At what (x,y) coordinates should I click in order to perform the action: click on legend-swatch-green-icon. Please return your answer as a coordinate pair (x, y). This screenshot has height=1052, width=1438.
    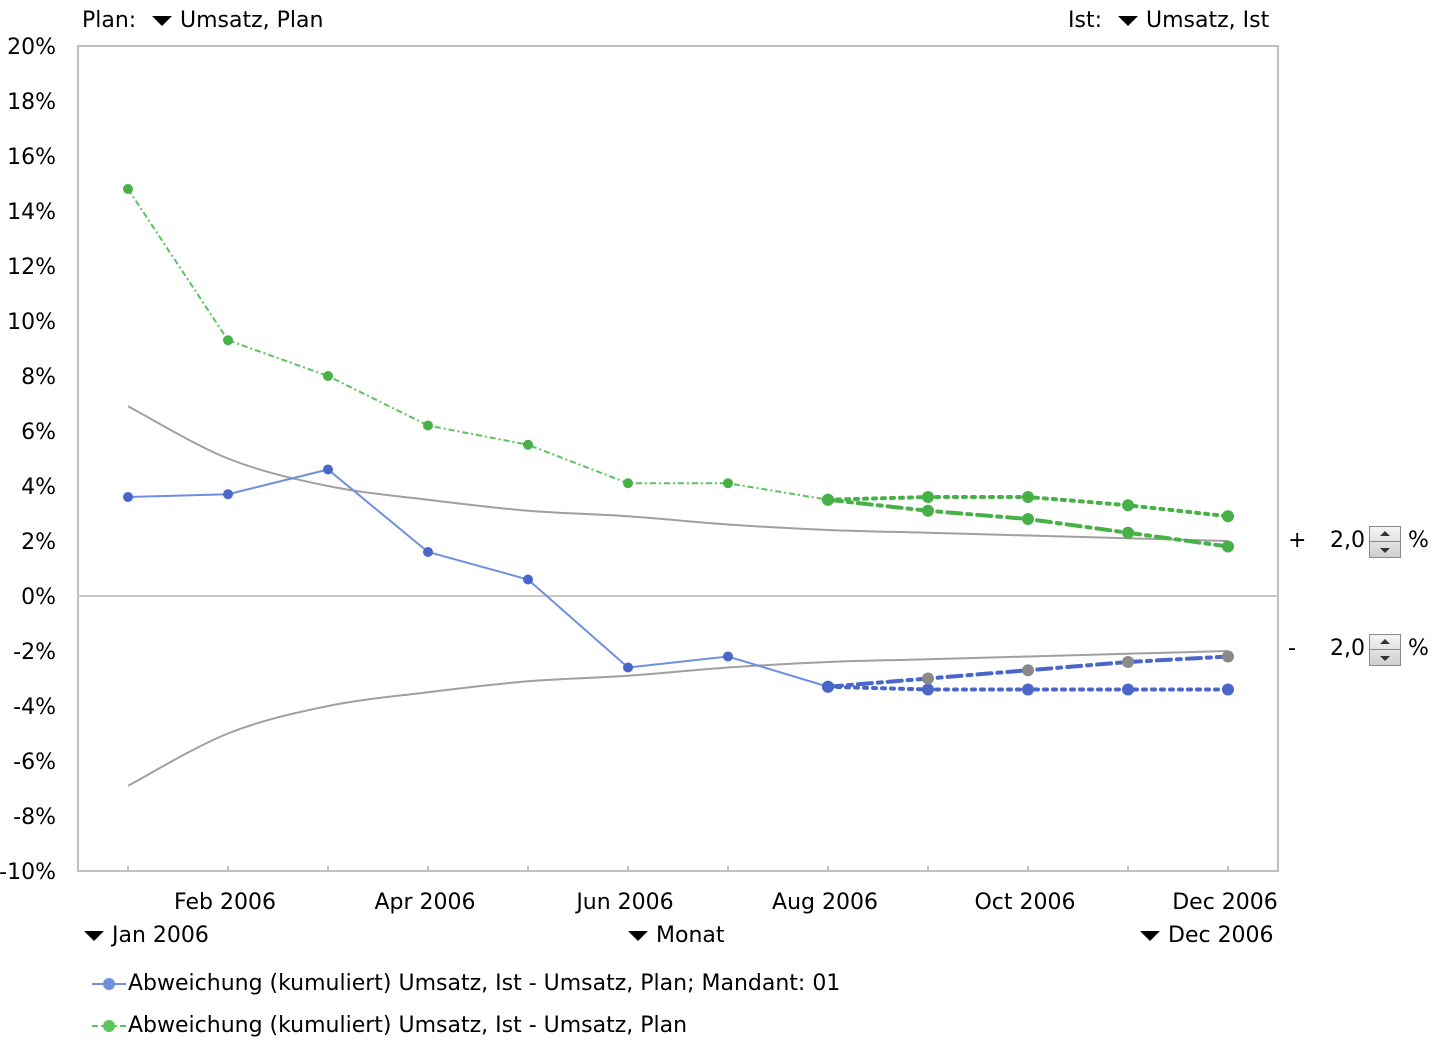
    Looking at the image, I should click on (109, 1026).